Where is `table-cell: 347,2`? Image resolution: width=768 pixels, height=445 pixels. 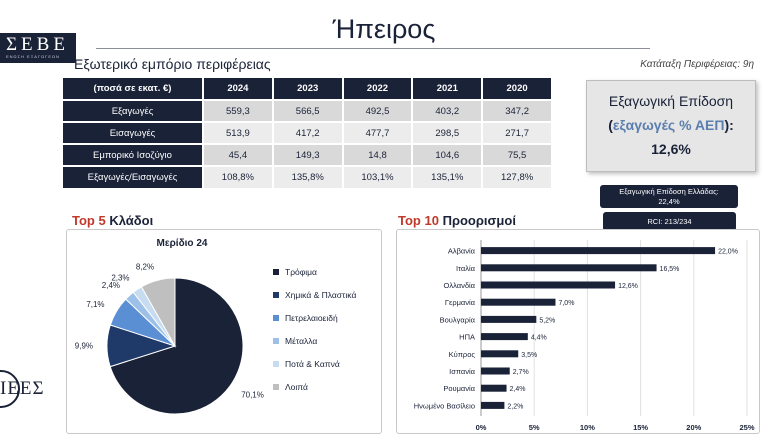
table-cell: 347,2 is located at coordinates (517, 110).